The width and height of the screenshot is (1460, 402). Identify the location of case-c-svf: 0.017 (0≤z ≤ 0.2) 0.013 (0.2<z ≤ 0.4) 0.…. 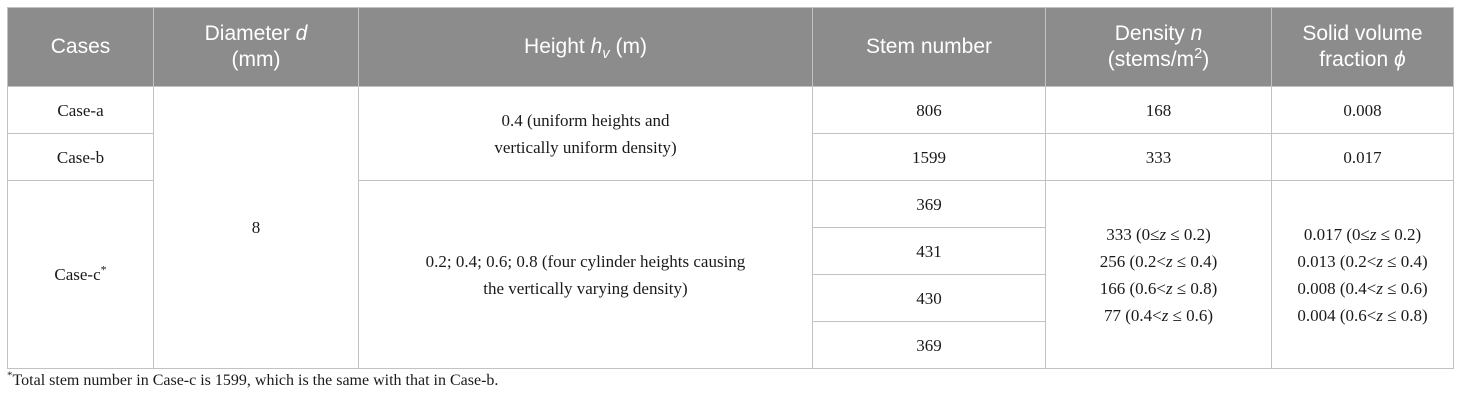
(1362, 274).